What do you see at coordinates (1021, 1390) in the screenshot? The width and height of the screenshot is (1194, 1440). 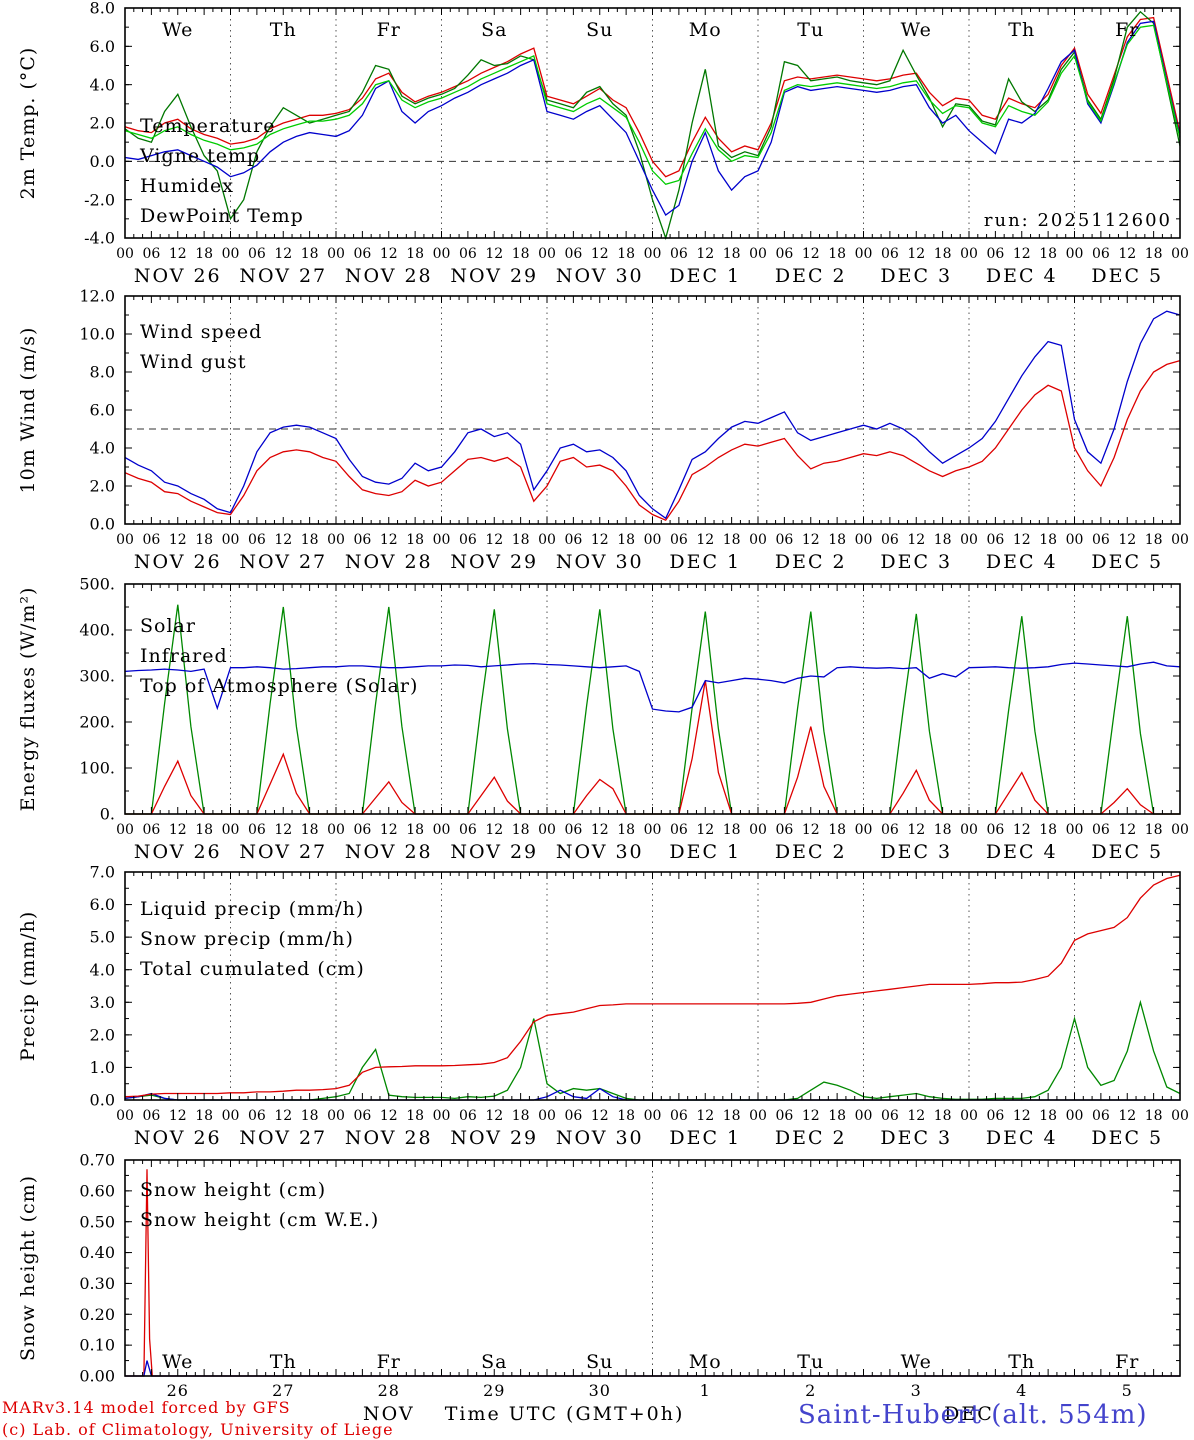 I see `date-number: 4` at bounding box center [1021, 1390].